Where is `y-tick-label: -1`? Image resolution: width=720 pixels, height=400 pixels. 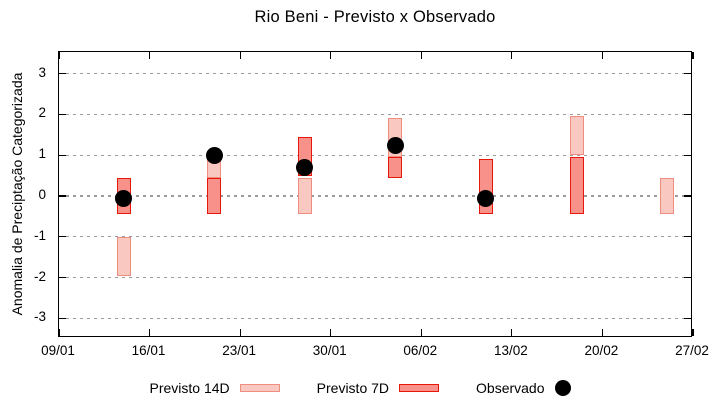
y-tick-label: -1 is located at coordinates (39, 235).